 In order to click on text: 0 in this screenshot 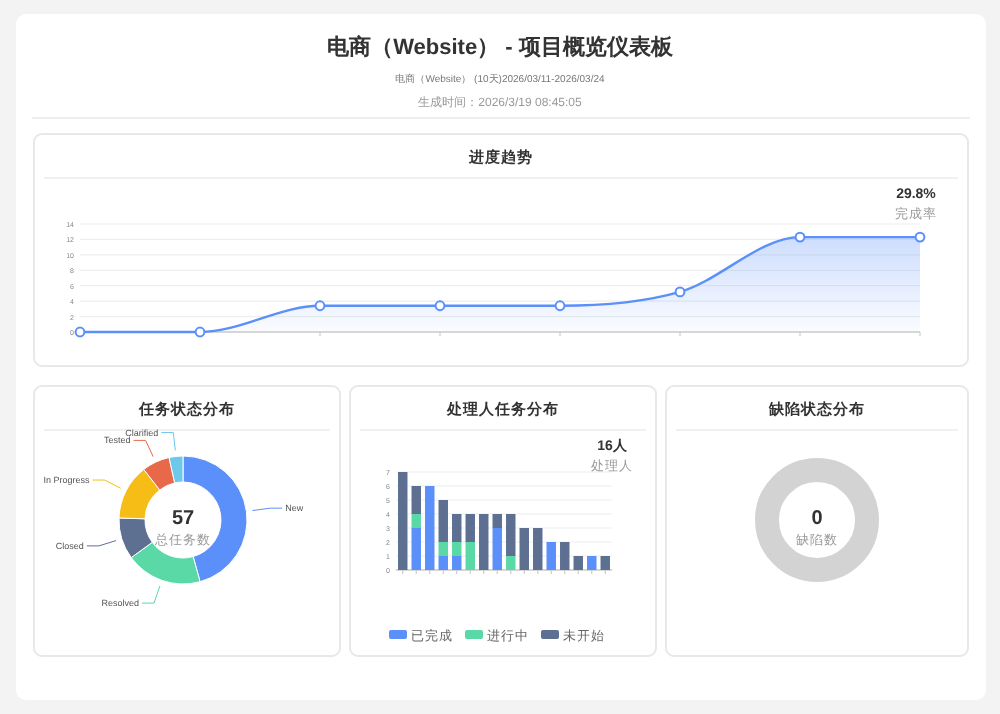, I will do `click(817, 519)`.